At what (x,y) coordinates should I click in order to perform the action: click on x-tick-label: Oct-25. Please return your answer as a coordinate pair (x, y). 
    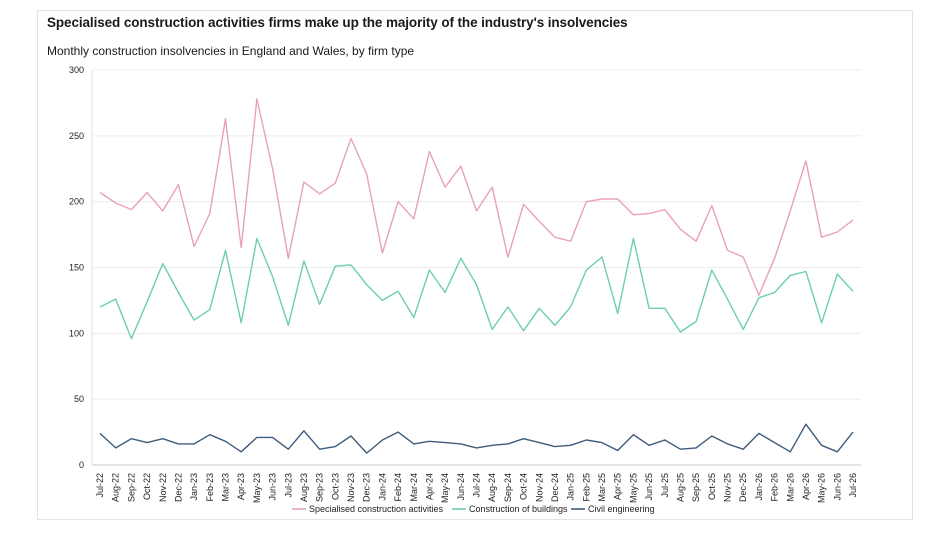
    Looking at the image, I should click on (712, 486).